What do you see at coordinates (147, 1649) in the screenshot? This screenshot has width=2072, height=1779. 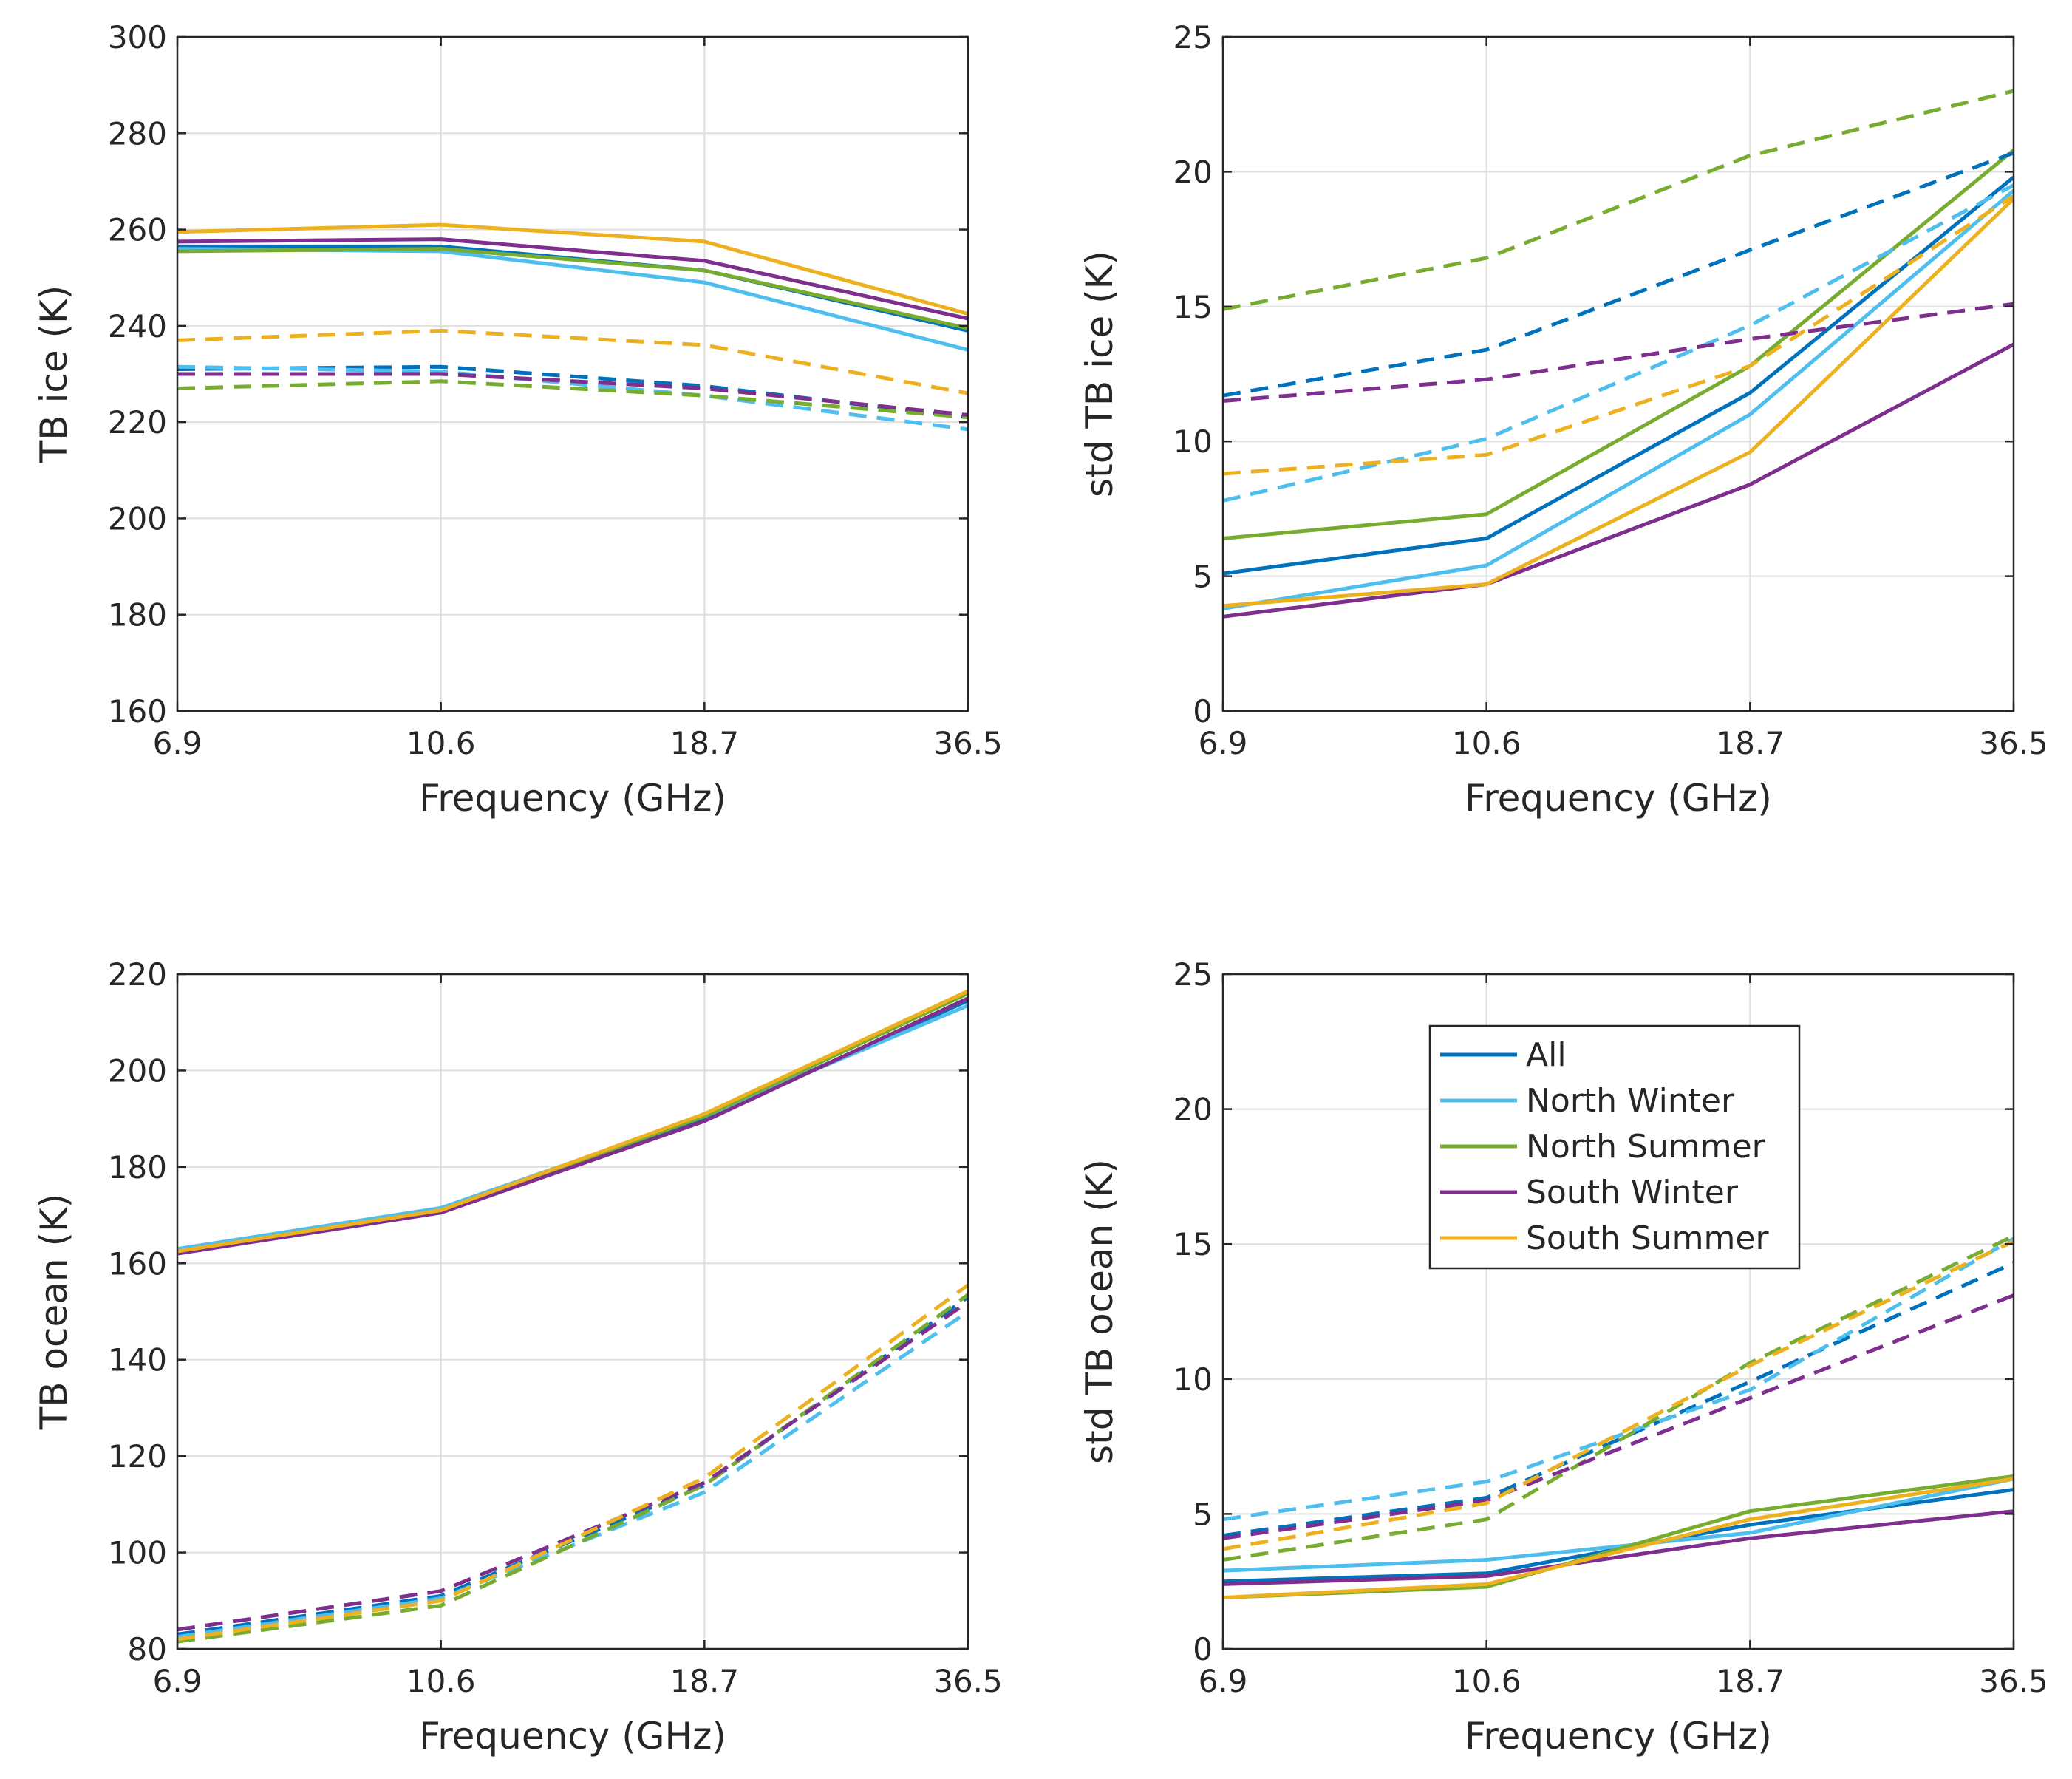 I see `y-tick-label: 80` at bounding box center [147, 1649].